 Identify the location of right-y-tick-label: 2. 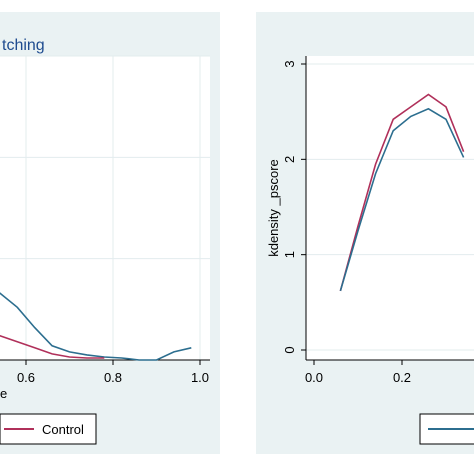
(289, 159).